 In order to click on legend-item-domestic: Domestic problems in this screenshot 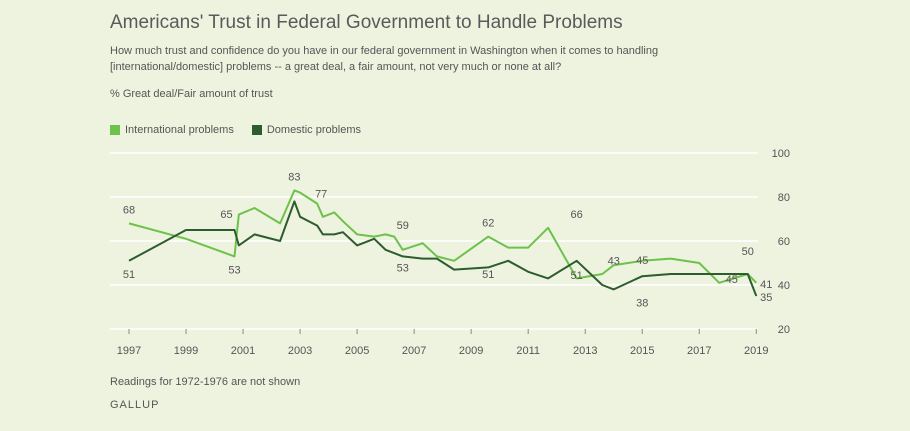, I will do `click(306, 130)`.